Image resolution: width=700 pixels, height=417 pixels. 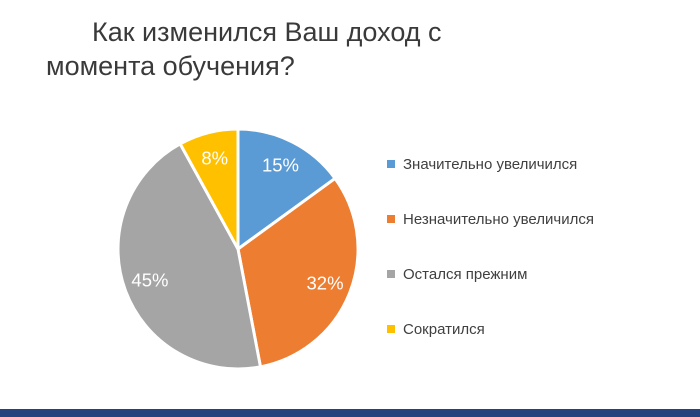 I want to click on legend-item-significantly-increased: Значительно увеличился, so click(x=482, y=164).